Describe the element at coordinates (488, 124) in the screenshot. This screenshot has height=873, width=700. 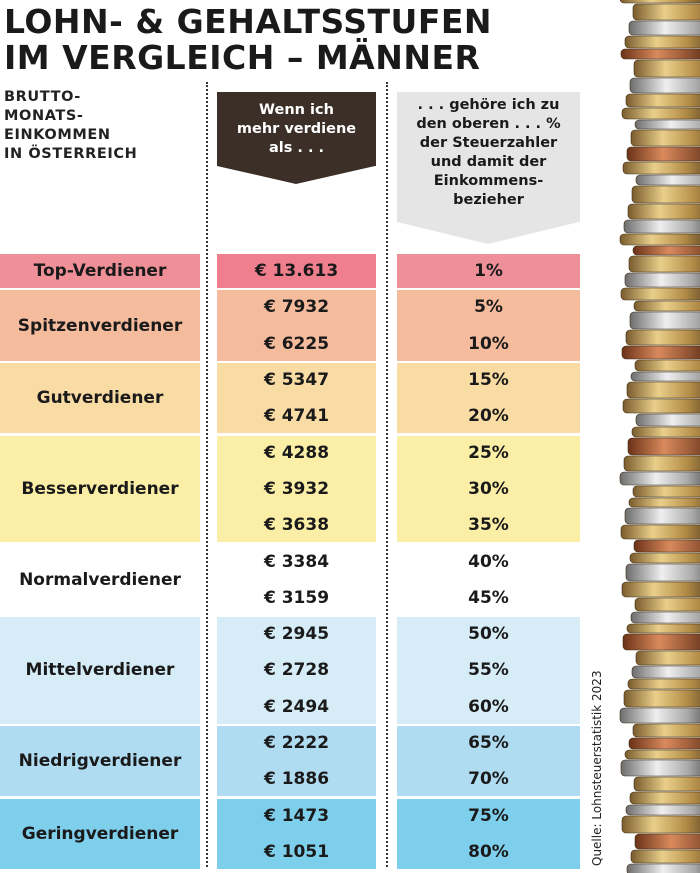
I see `column-header-percent-line-2: den oberen . . . %` at that location.